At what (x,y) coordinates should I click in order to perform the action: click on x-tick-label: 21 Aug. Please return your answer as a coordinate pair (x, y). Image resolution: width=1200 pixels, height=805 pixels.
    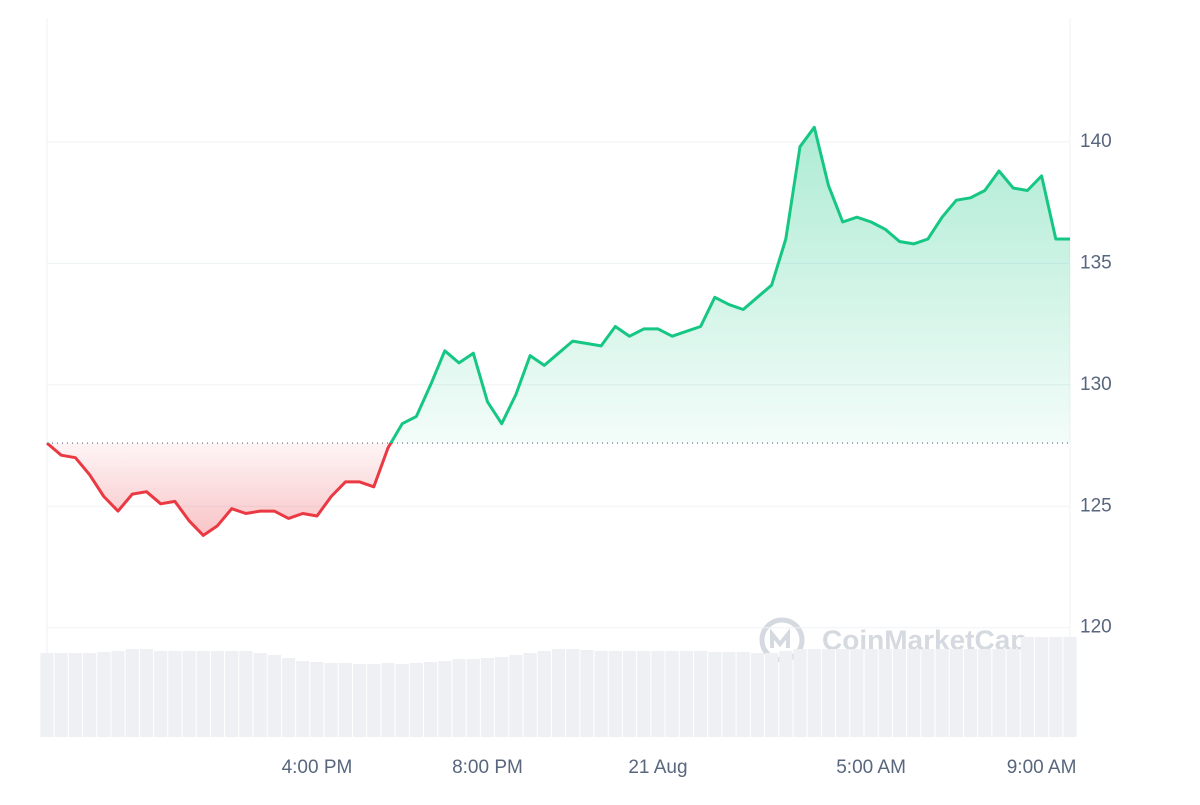
    Looking at the image, I should click on (657, 767).